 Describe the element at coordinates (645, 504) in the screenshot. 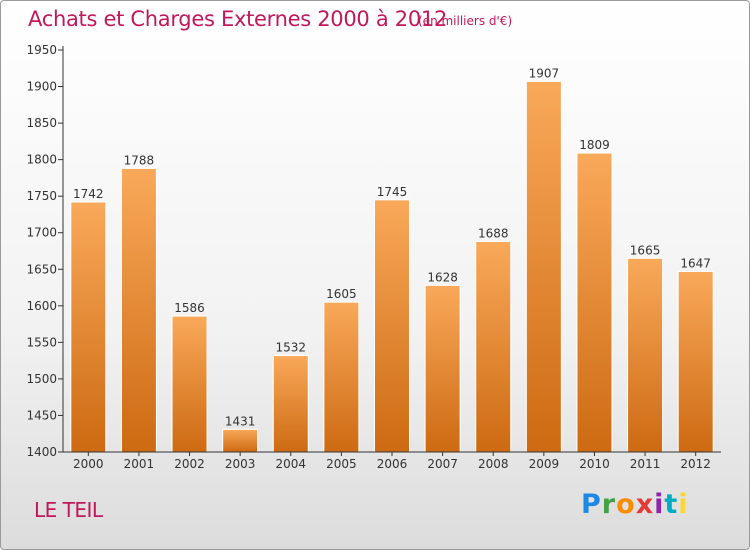

I see `logo-letter: x` at that location.